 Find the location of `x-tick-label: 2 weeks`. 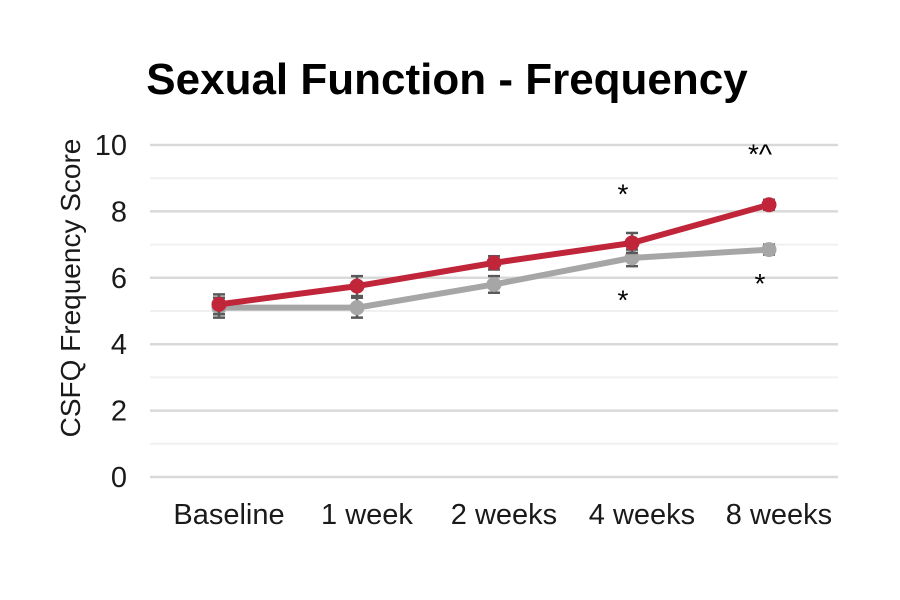

x-tick-label: 2 weeks is located at coordinates (504, 515).